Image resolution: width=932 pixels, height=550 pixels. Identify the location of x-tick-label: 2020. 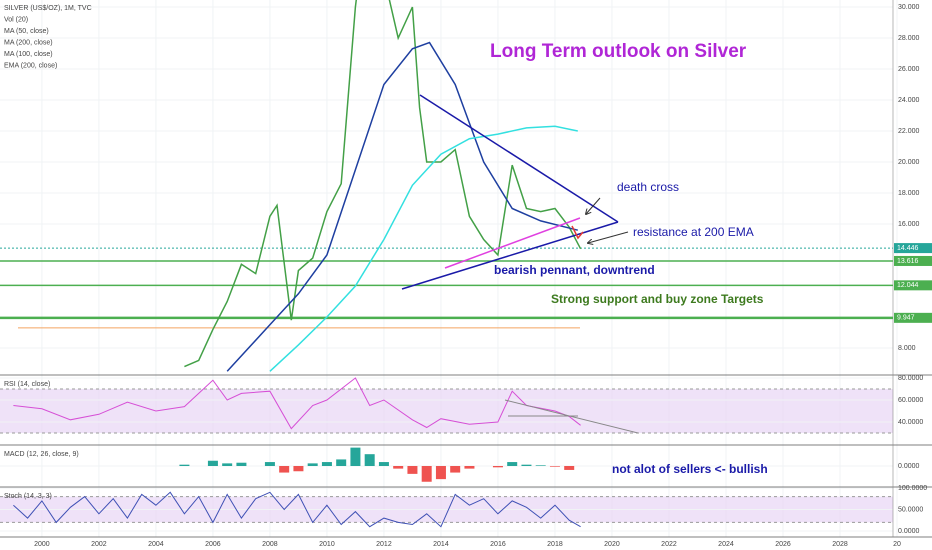
(612, 544).